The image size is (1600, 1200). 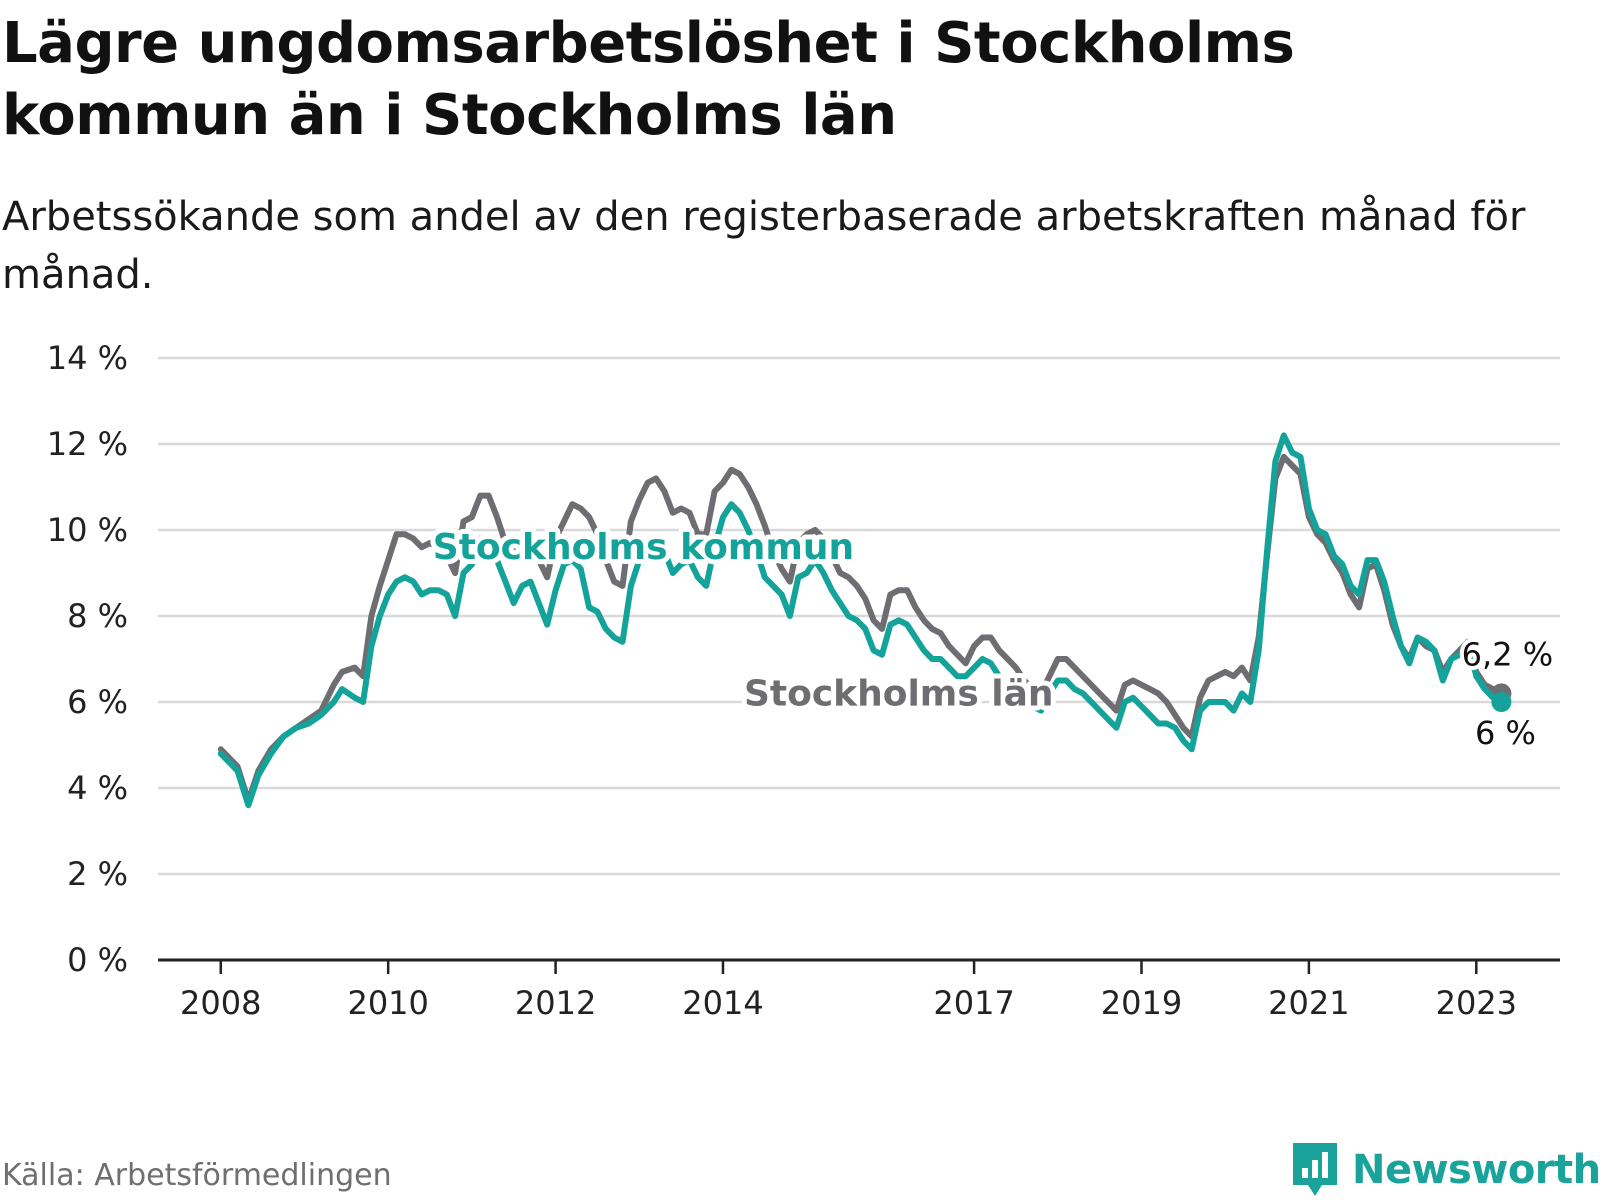 What do you see at coordinates (220, 1003) in the screenshot?
I see `x-tick-label: 2008` at bounding box center [220, 1003].